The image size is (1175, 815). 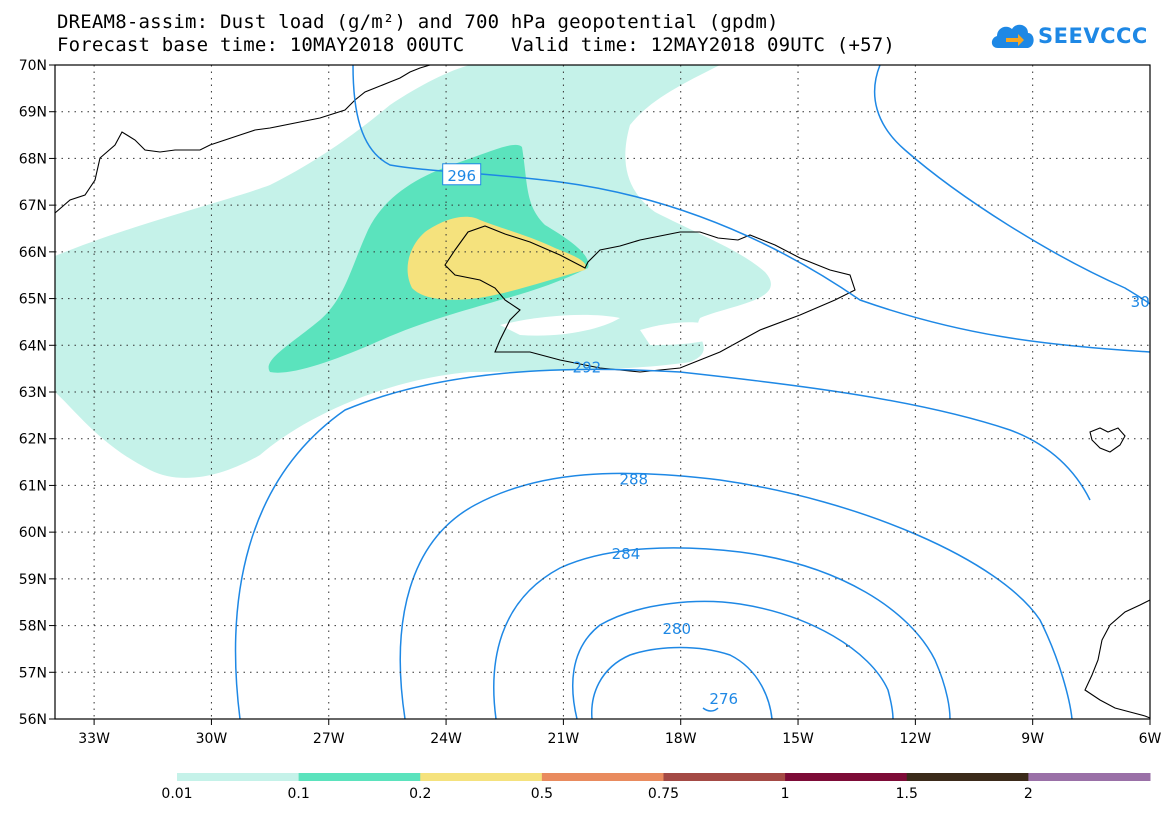 I want to click on colorbar-label: 0.5, so click(x=542, y=794).